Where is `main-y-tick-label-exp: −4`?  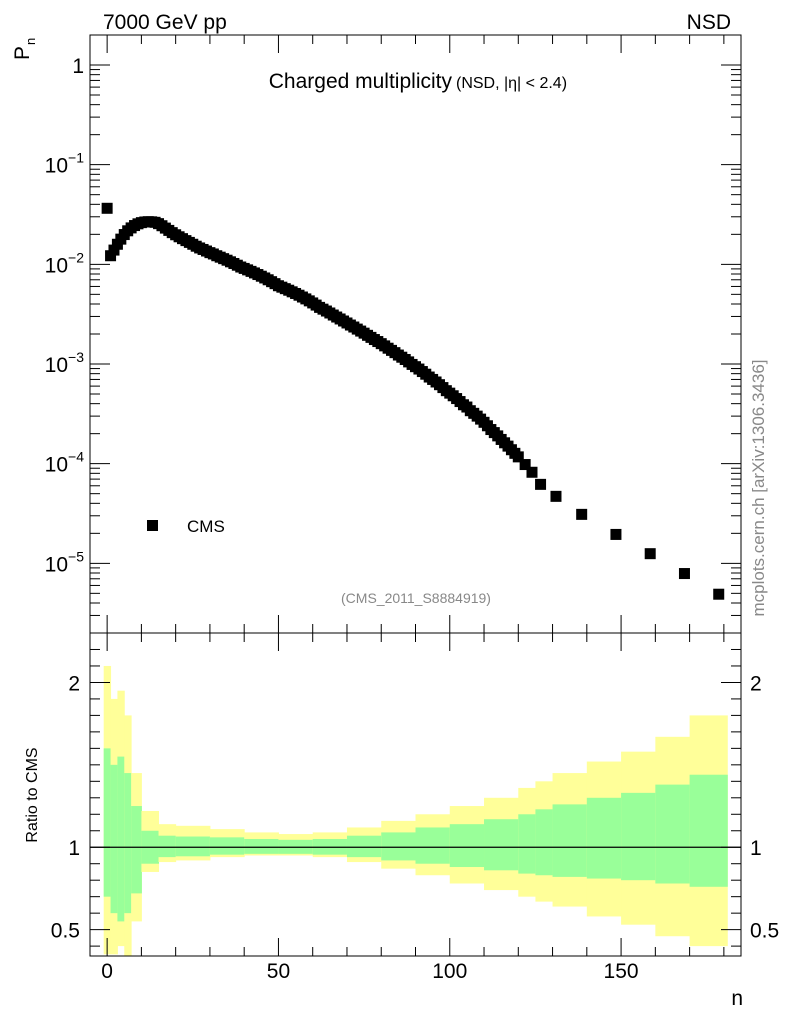 main-y-tick-label-exp: −4 is located at coordinates (76, 457).